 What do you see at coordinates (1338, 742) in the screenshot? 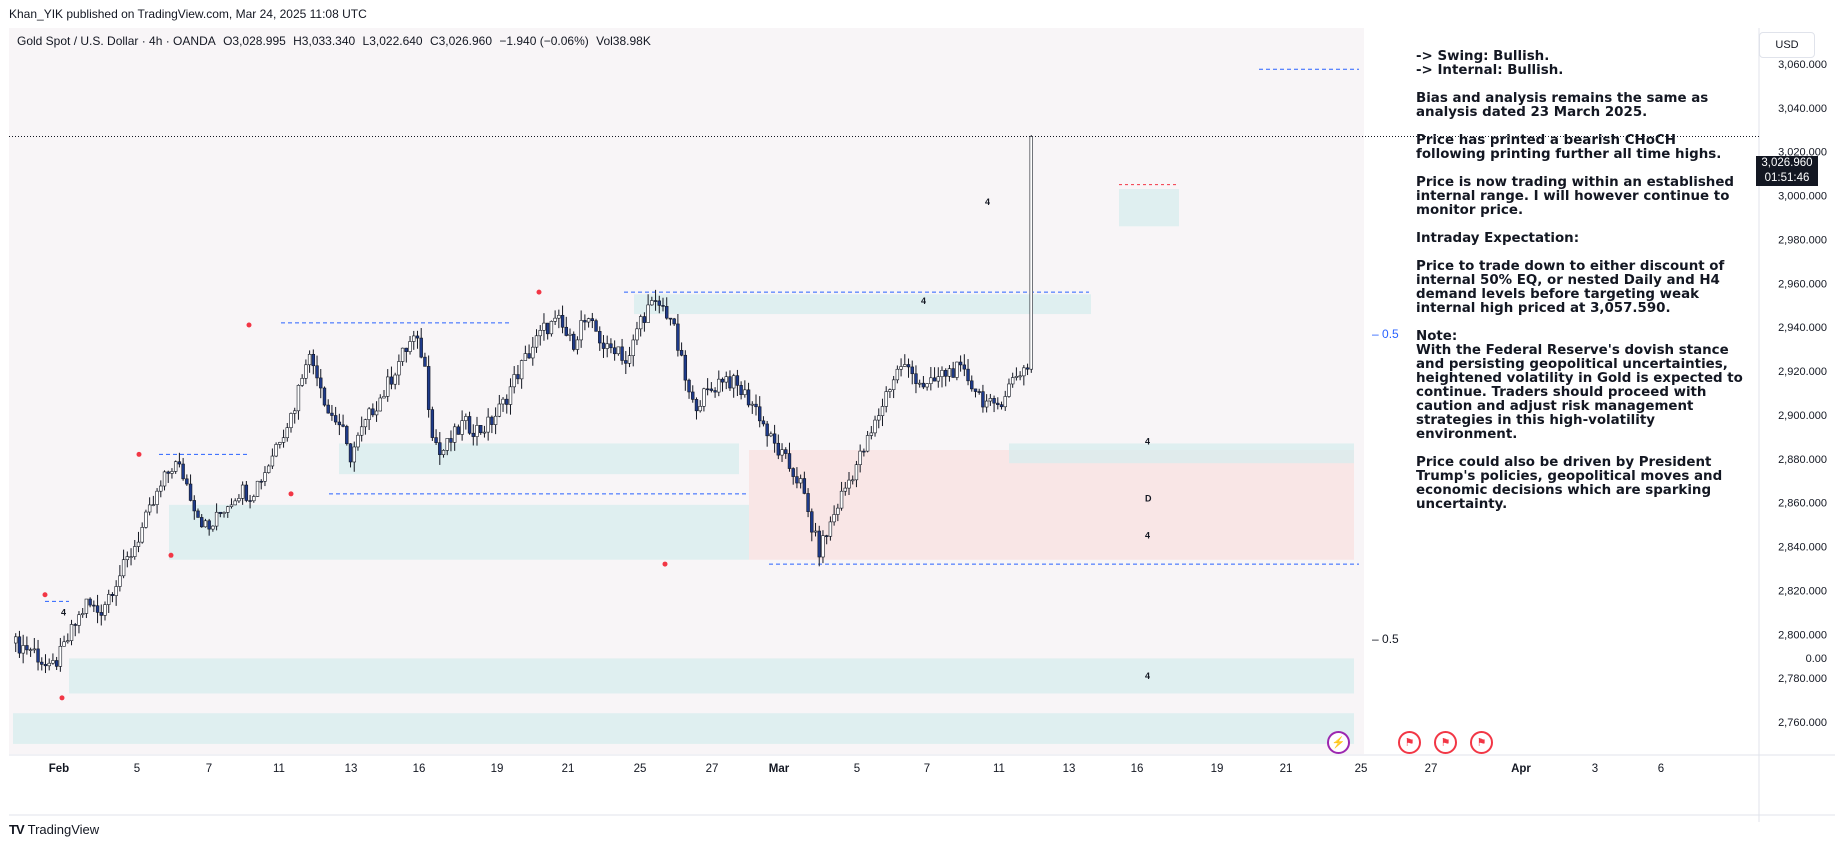
I see `event-lightning-icon: ⚡` at bounding box center [1338, 742].